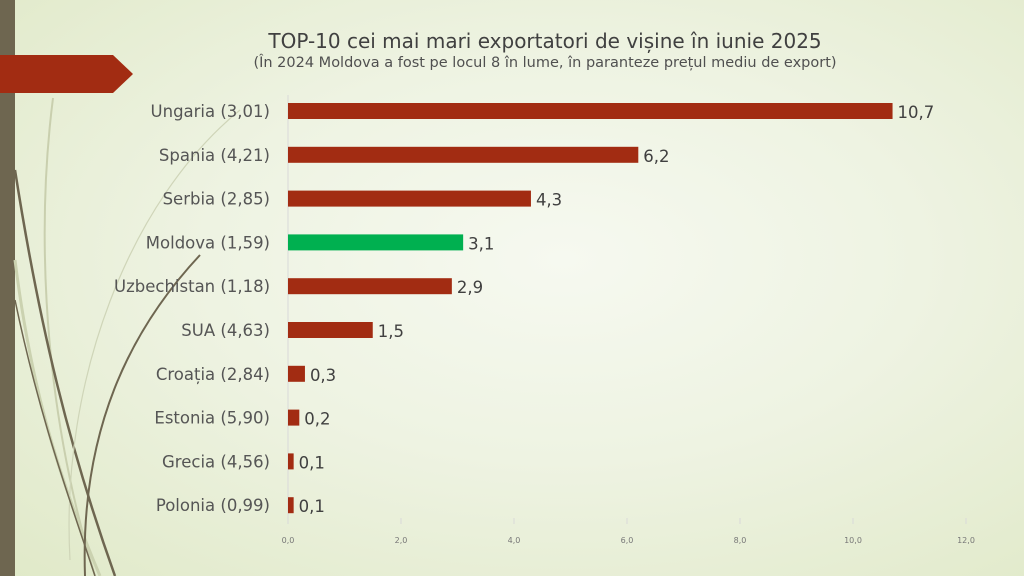  I want to click on bar-estonia, so click(294, 417).